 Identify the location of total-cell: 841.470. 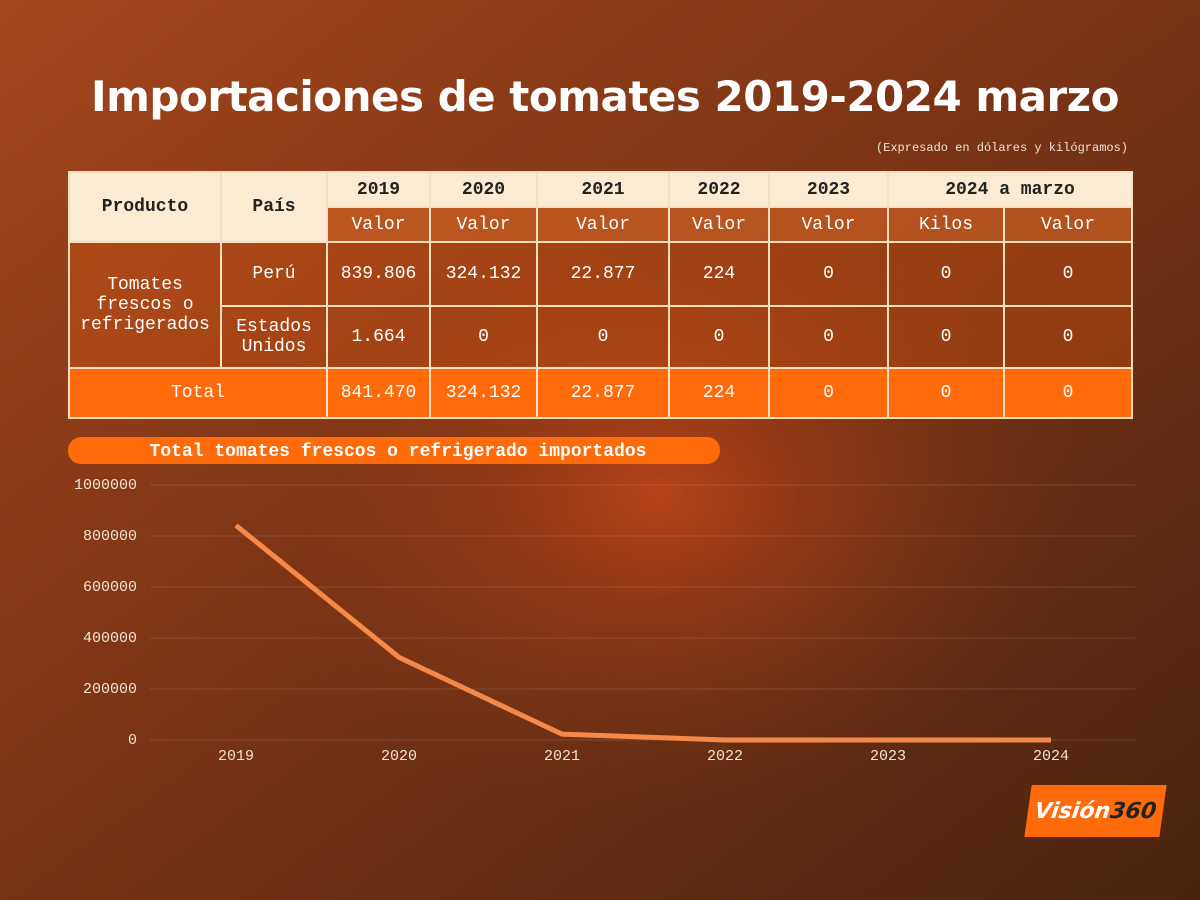
(378, 393).